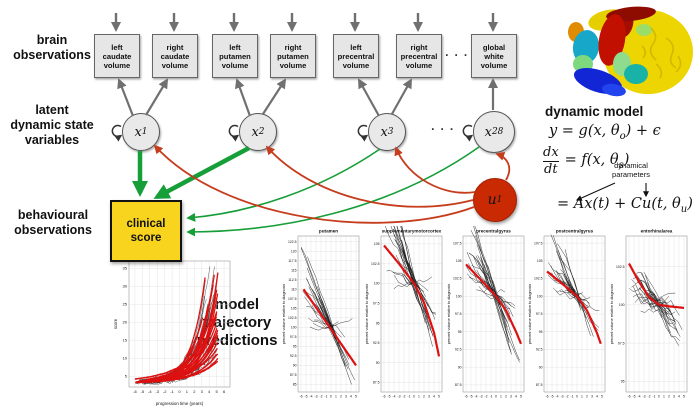 This screenshot has width=700, height=413. What do you see at coordinates (384, 132) in the screenshot?
I see `node-x3-label: x` at bounding box center [384, 132].